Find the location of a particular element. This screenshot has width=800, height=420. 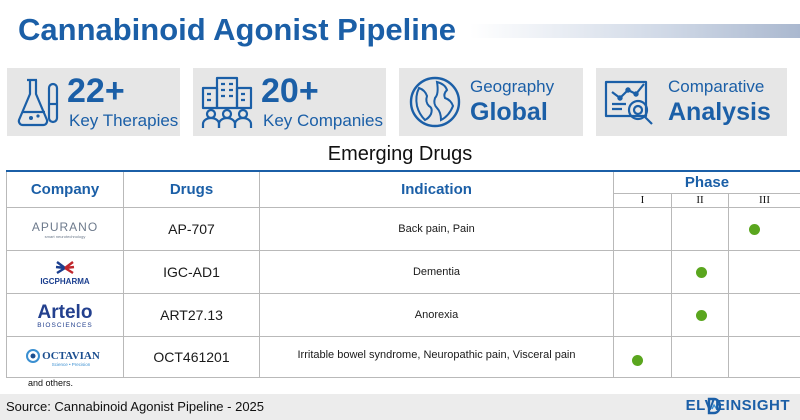

stat-key-companies: 20+ Key Companies is located at coordinates (289, 102).